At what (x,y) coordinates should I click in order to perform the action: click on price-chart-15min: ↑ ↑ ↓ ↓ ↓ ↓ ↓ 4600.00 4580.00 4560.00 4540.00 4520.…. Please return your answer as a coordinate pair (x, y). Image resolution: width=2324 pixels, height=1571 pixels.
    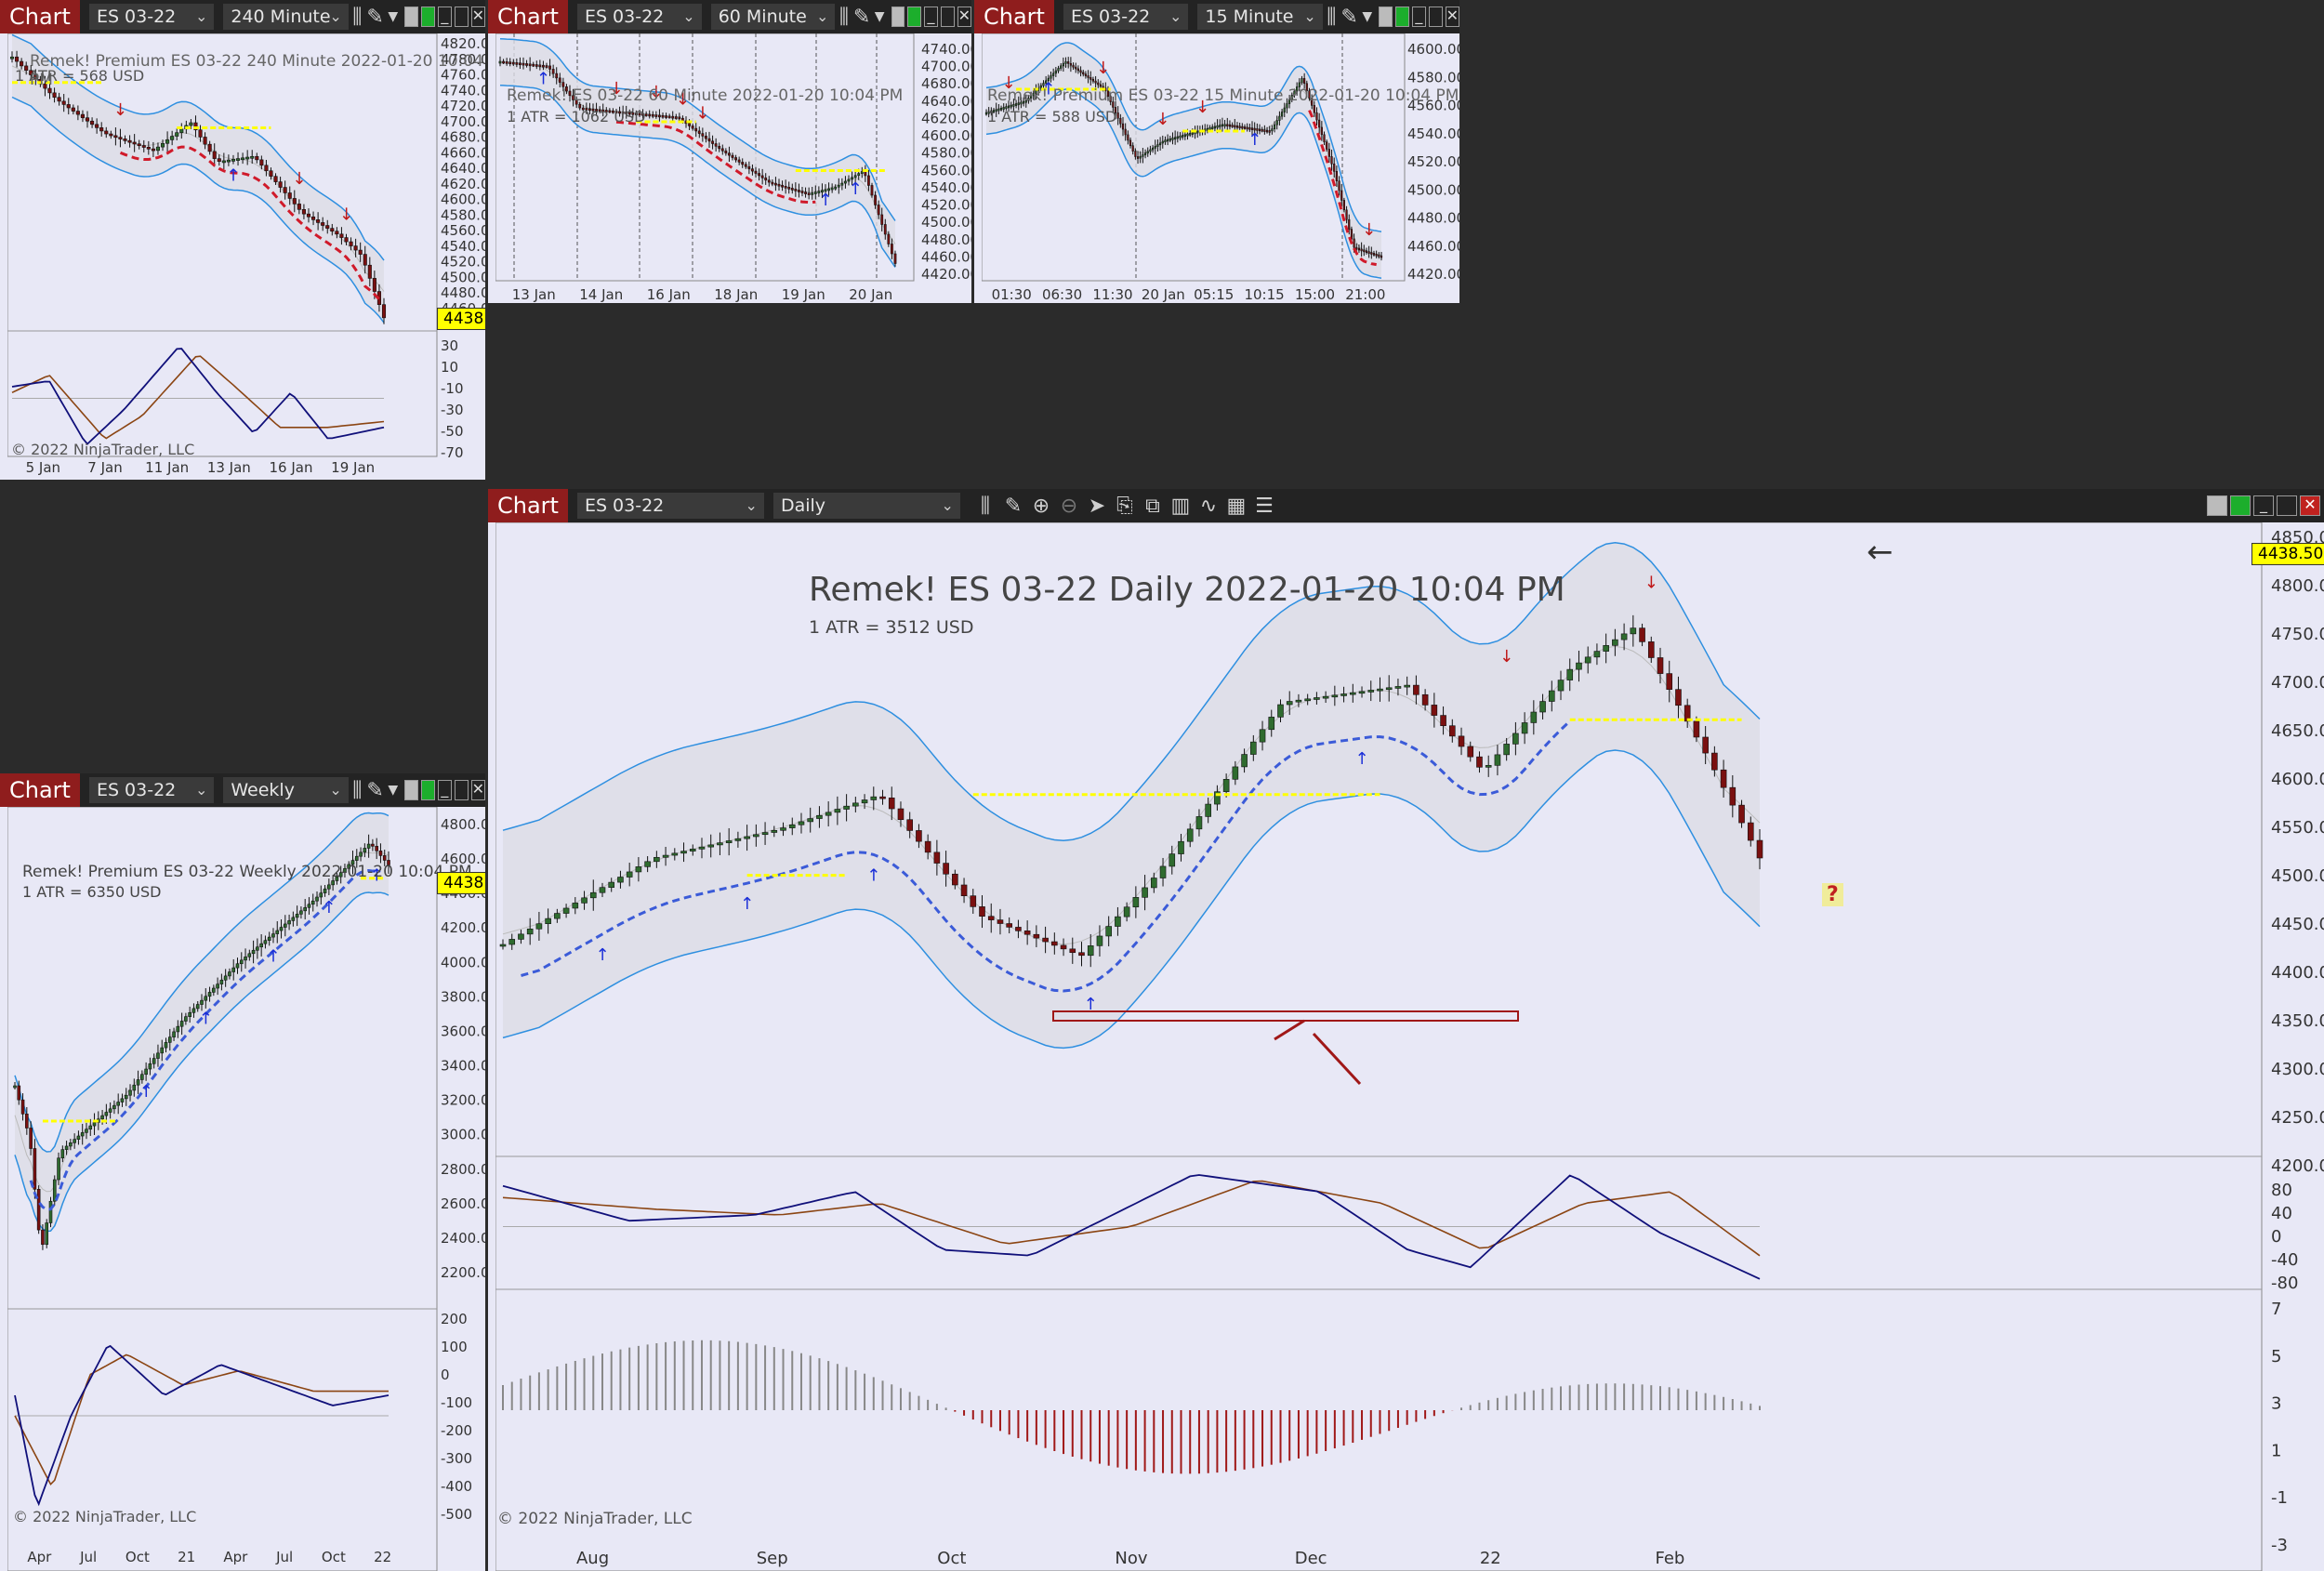
    Looking at the image, I should click on (1220, 168).